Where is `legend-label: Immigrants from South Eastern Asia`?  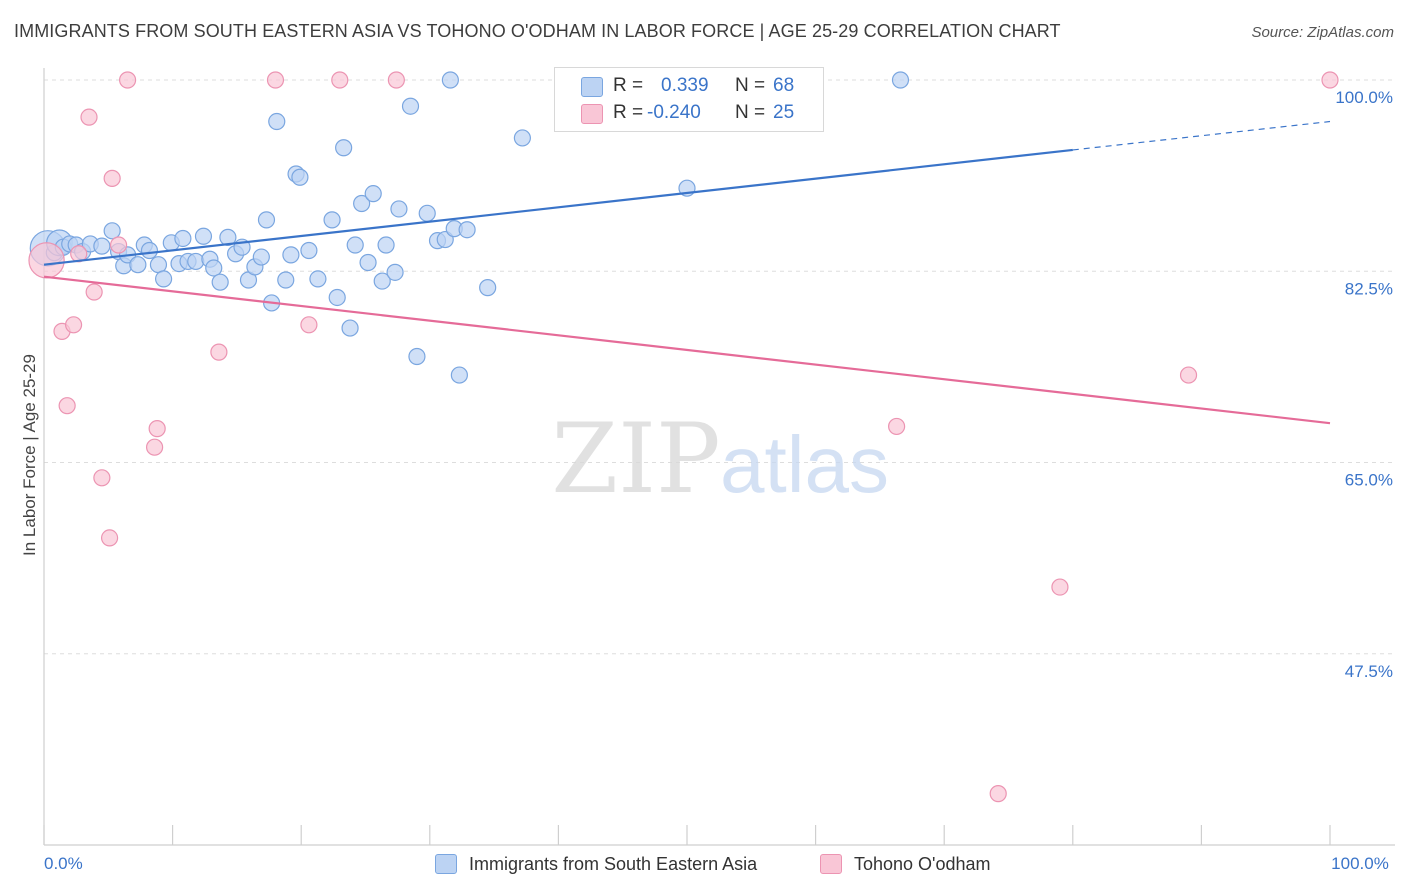
legend-label: Immigrants from South Eastern Asia is located at coordinates (613, 863).